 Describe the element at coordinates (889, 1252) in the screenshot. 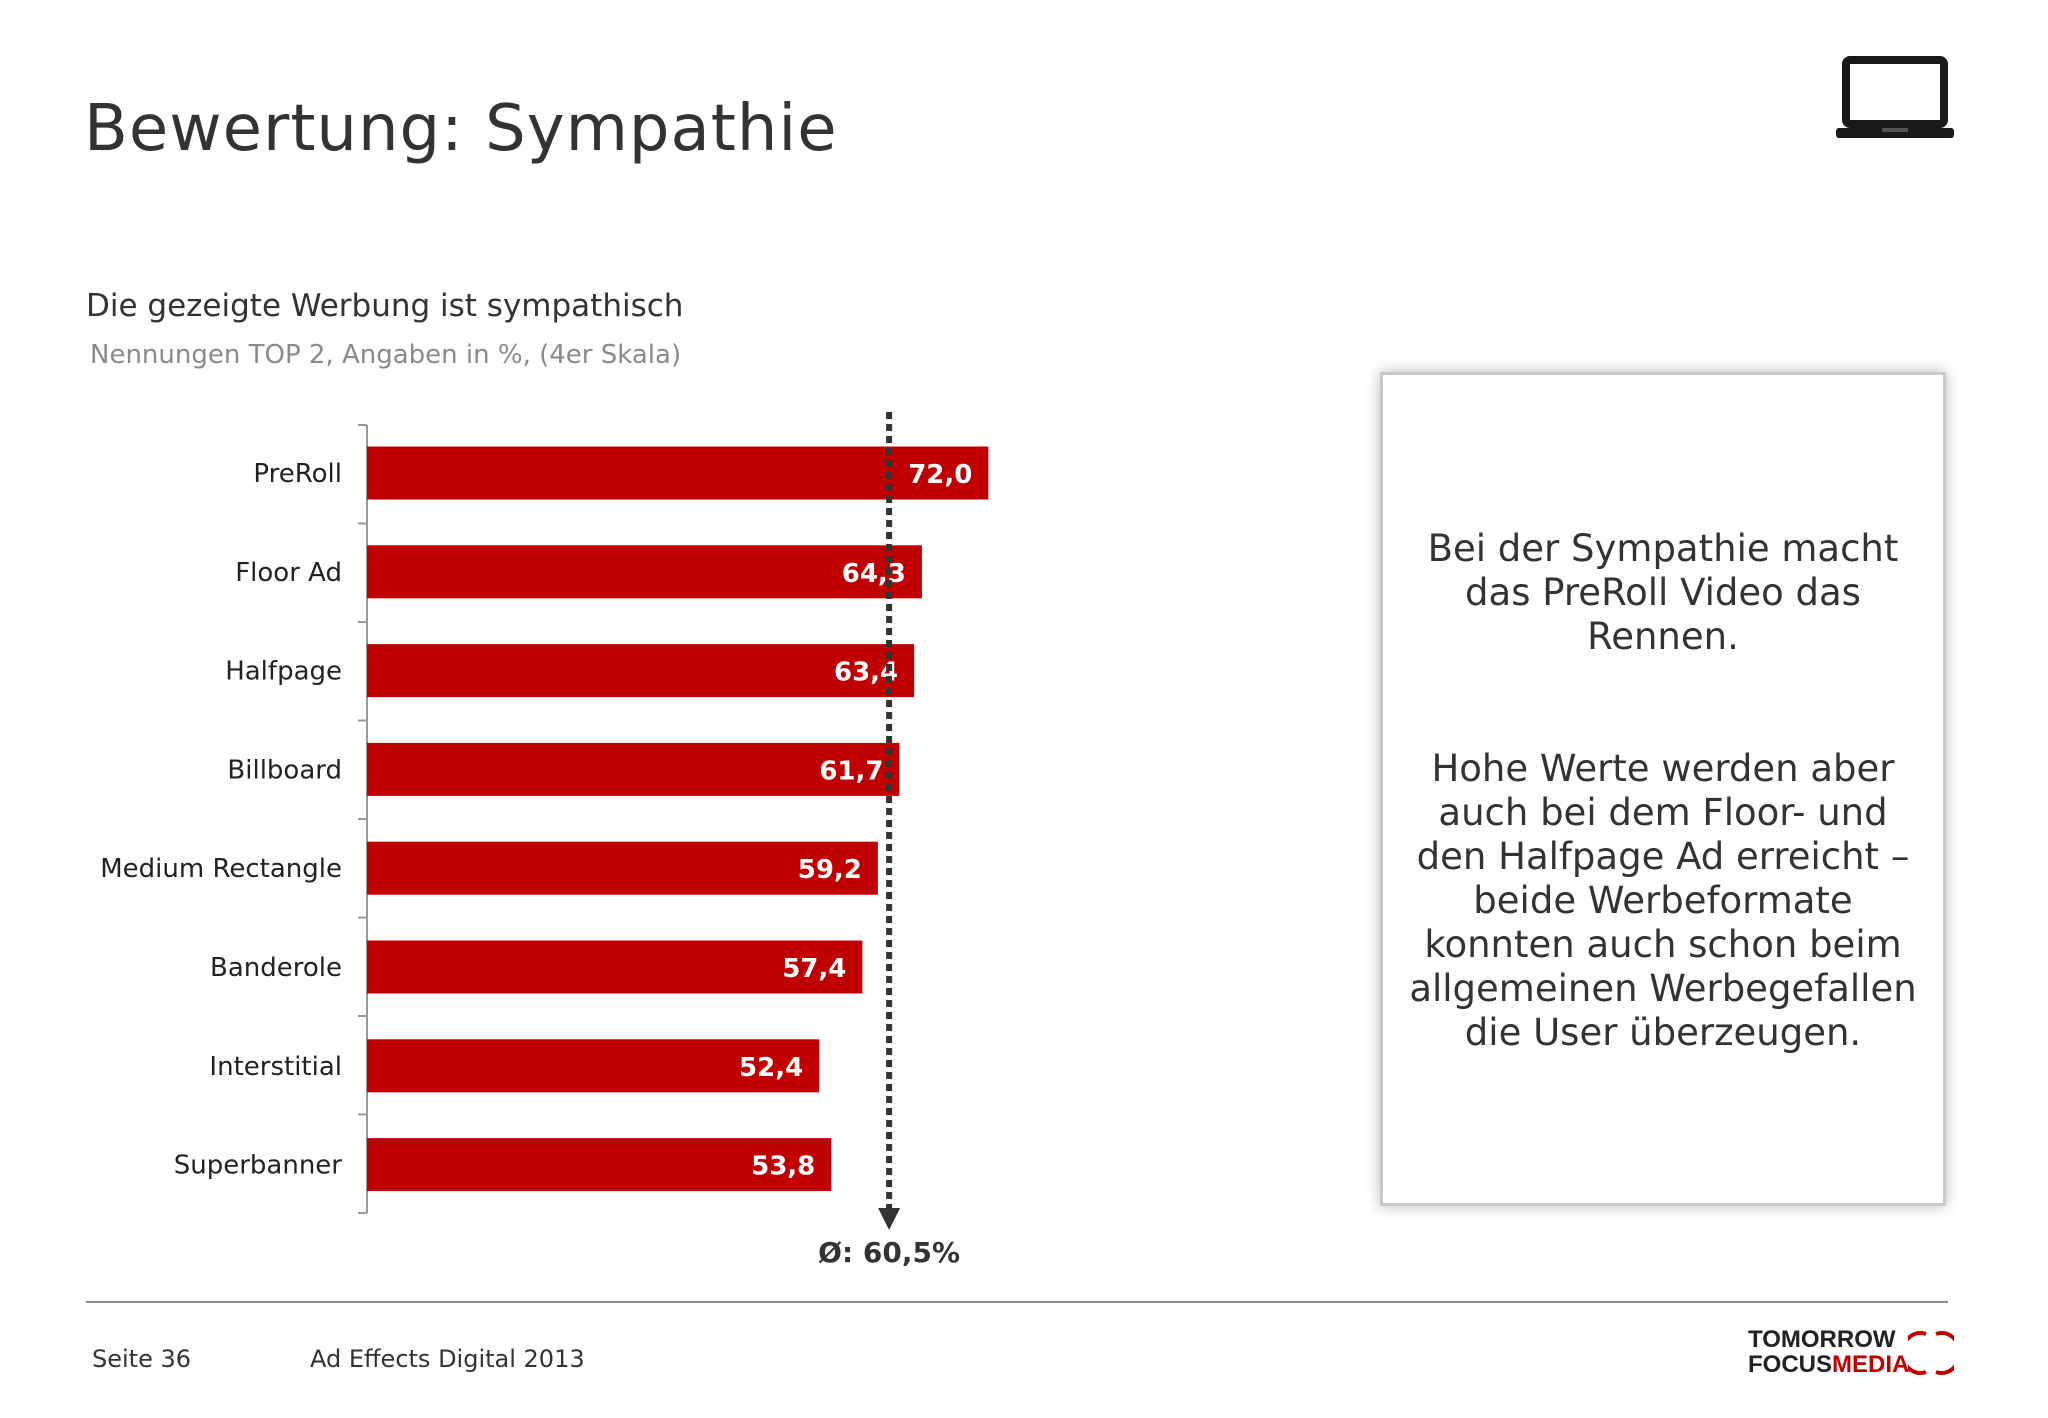

I see `average-label: Ø: 60,5%` at that location.